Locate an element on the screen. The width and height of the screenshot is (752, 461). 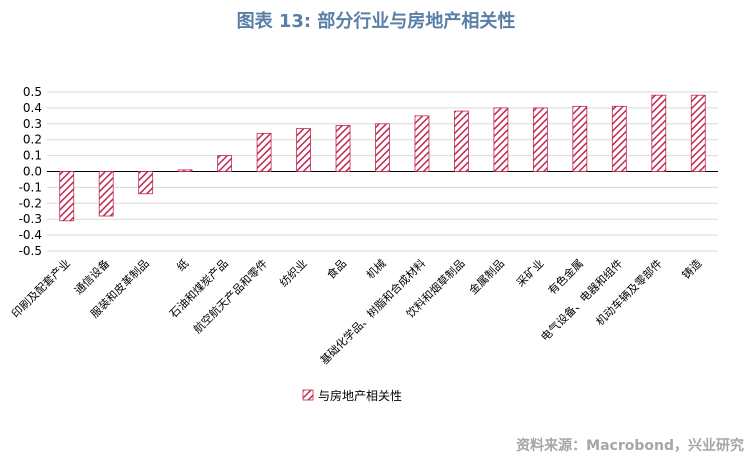
y-tick-label: 0.0 is located at coordinates (32, 172).